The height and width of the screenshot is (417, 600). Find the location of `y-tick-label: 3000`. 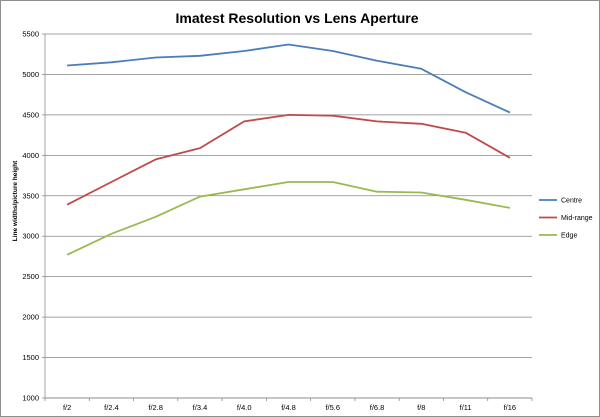

y-tick-label: 3000 is located at coordinates (30, 236).